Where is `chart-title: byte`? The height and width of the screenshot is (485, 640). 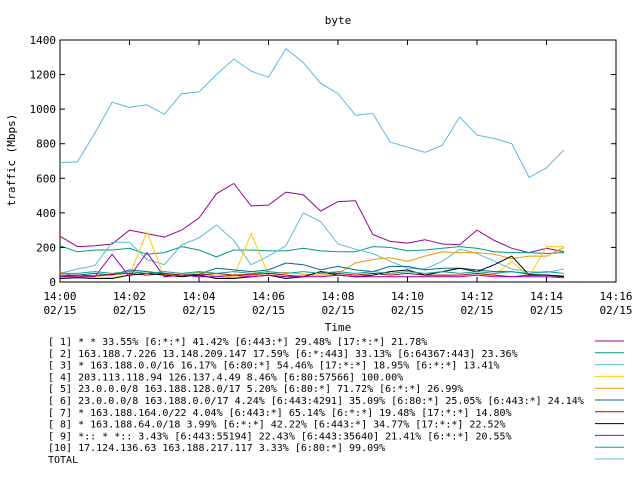 chart-title: byte is located at coordinates (338, 20).